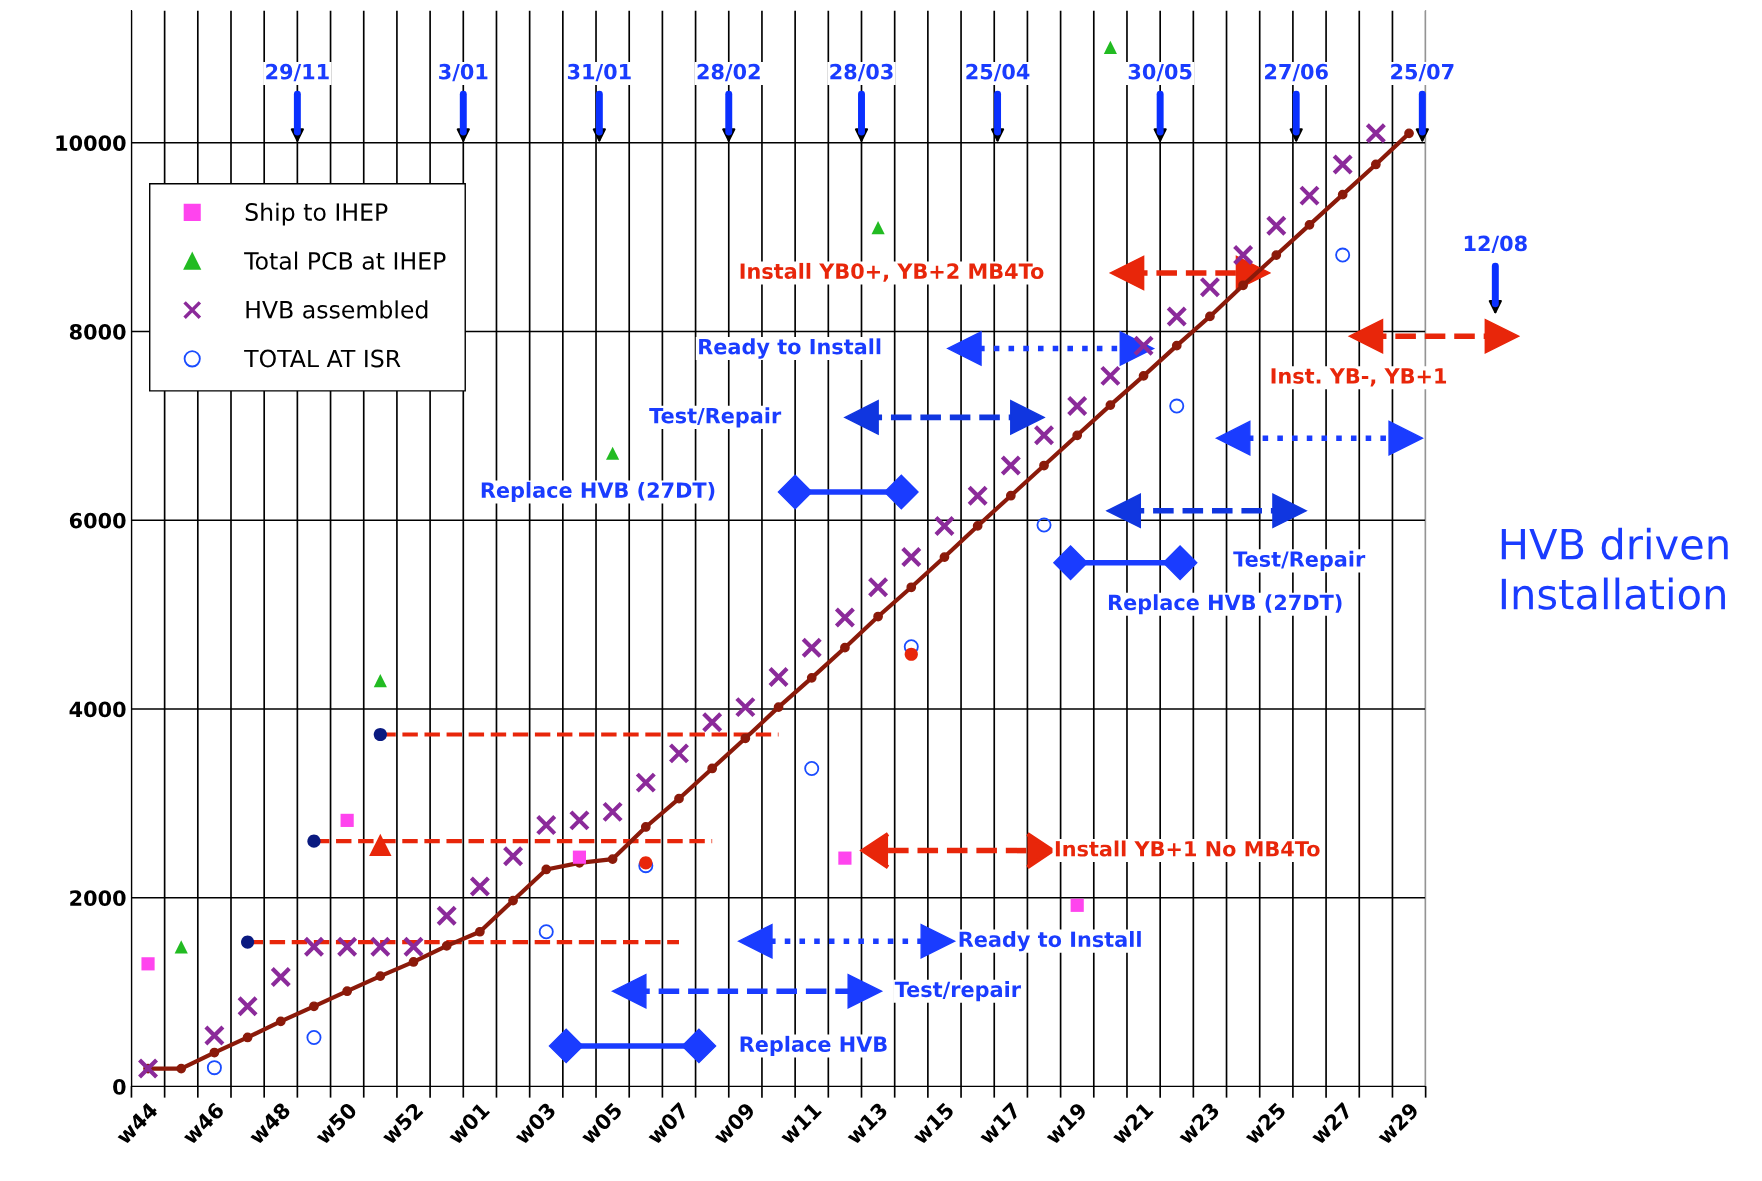 The image size is (1762, 1181). I want to click on y-tick-label: 2000, so click(98, 898).